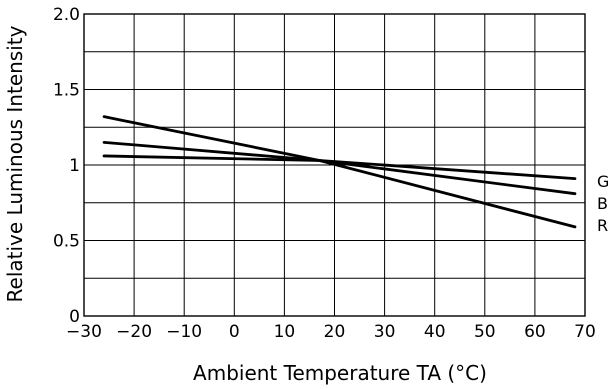 This screenshot has height=389, width=608. I want to click on y-tick-label: 0.5, so click(66, 242).